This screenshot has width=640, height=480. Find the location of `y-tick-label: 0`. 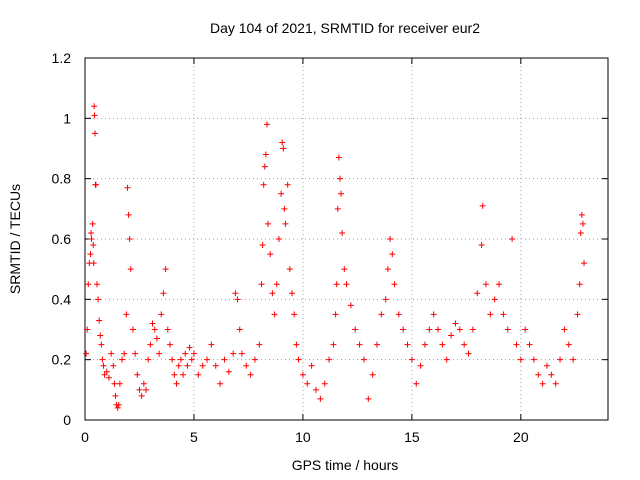

y-tick-label: 0 is located at coordinates (67, 420).